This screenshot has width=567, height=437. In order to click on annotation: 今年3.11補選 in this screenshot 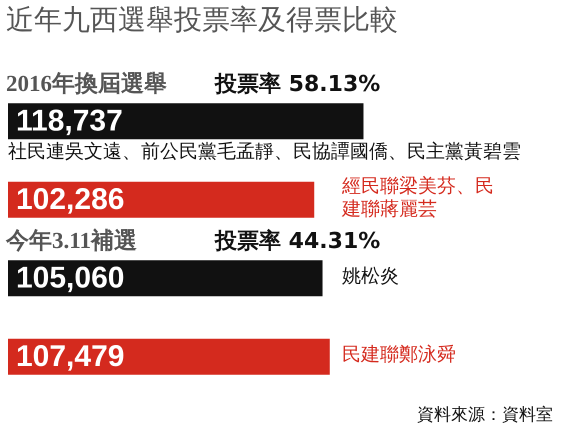, I will do `click(71, 241)`.